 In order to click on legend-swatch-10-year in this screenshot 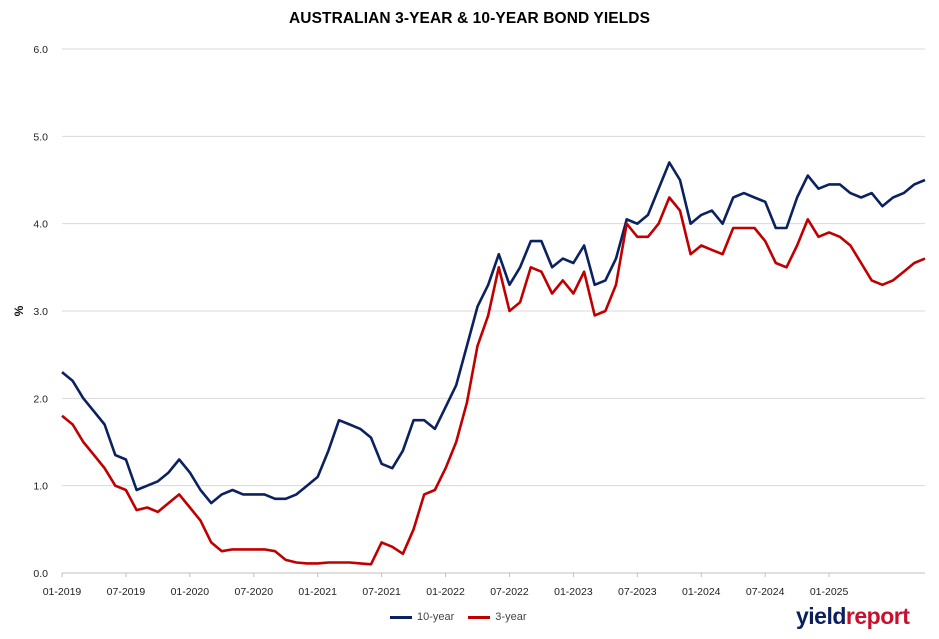, I will do `click(401, 617)`.